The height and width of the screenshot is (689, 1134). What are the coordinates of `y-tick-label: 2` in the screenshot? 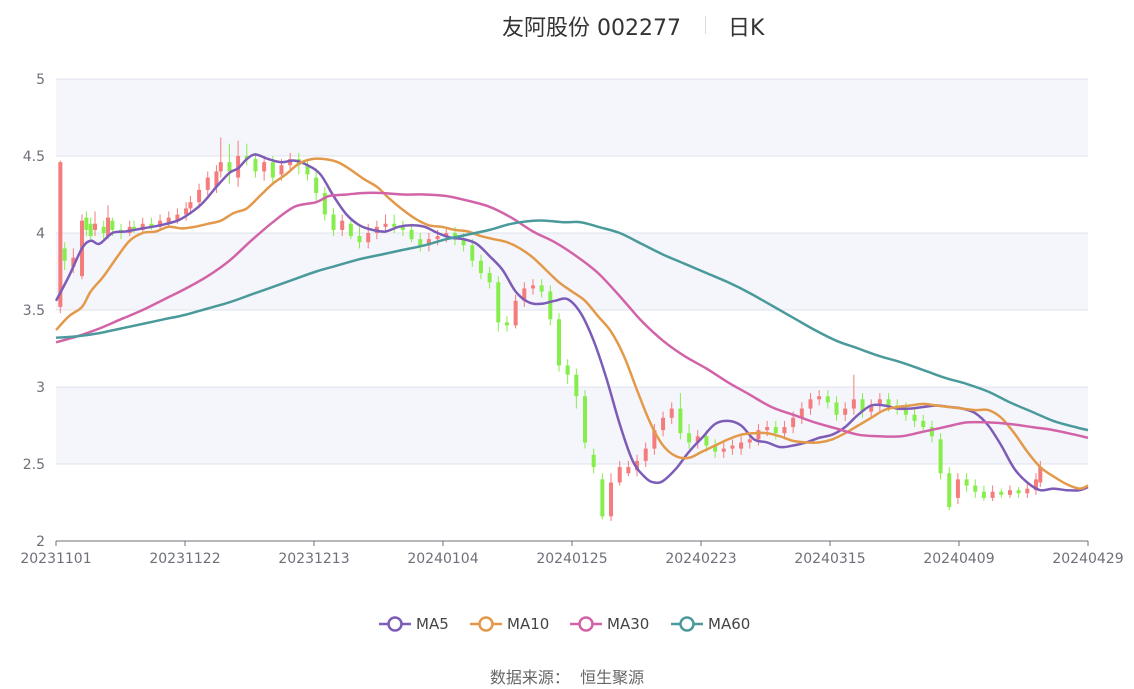 It's located at (40, 542).